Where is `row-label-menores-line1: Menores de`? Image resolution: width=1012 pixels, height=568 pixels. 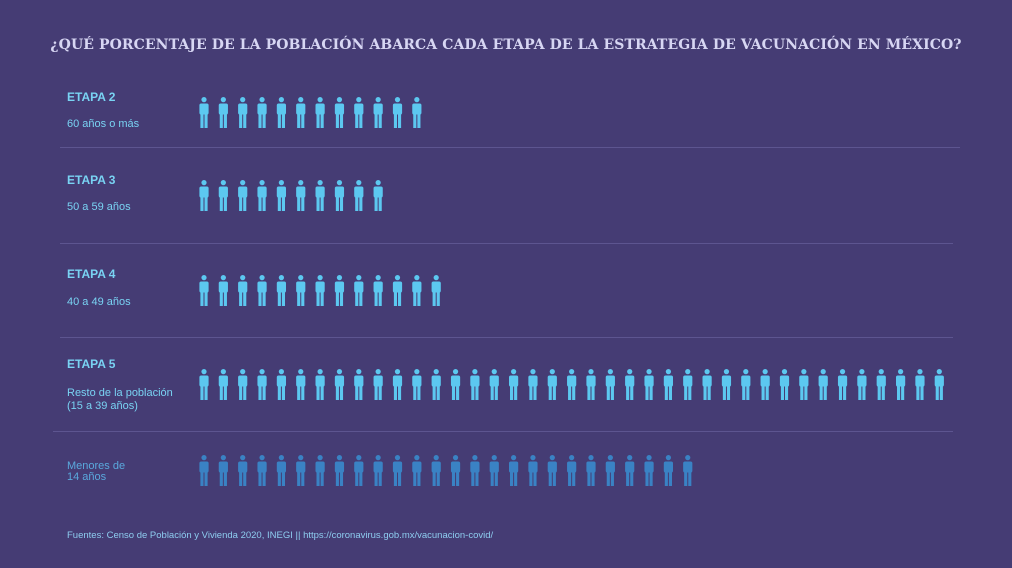 row-label-menores-line1: Menores de is located at coordinates (96, 466).